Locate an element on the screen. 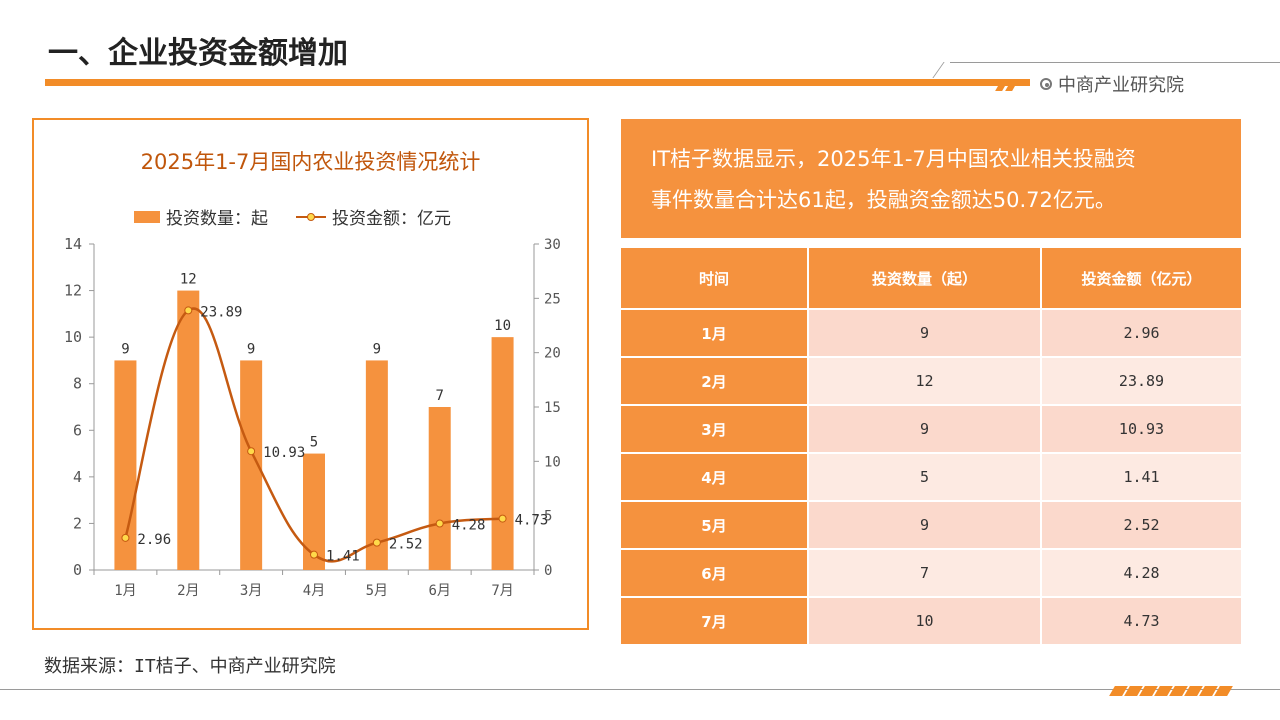  target-icon is located at coordinates (1046, 84).